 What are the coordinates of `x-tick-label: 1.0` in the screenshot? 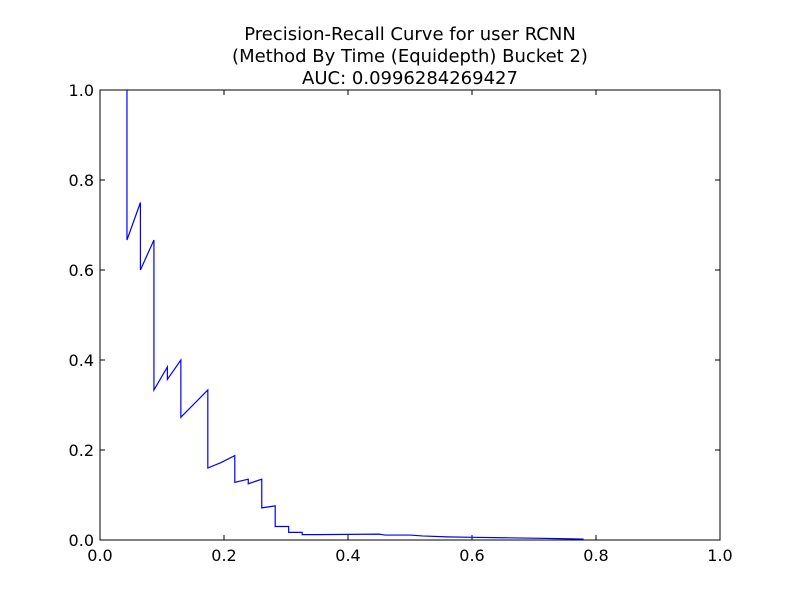 It's located at (719, 555).